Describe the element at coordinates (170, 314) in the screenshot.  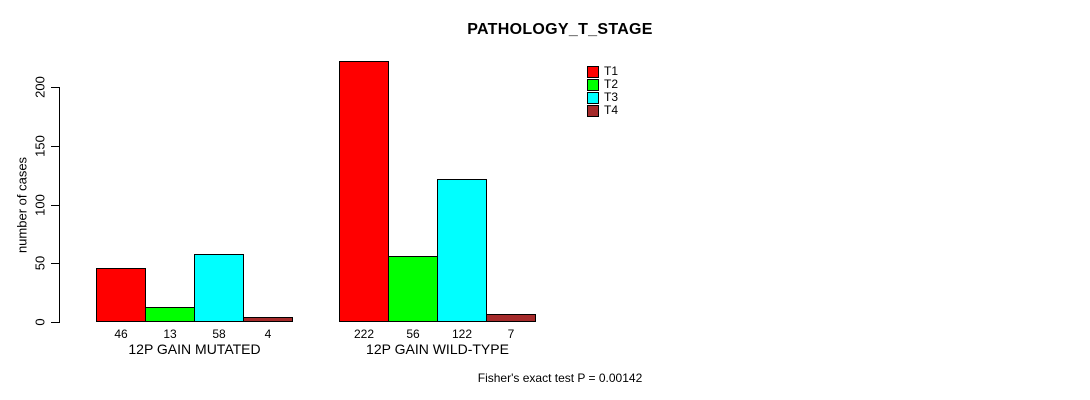
I see `bar-t2-group1` at that location.